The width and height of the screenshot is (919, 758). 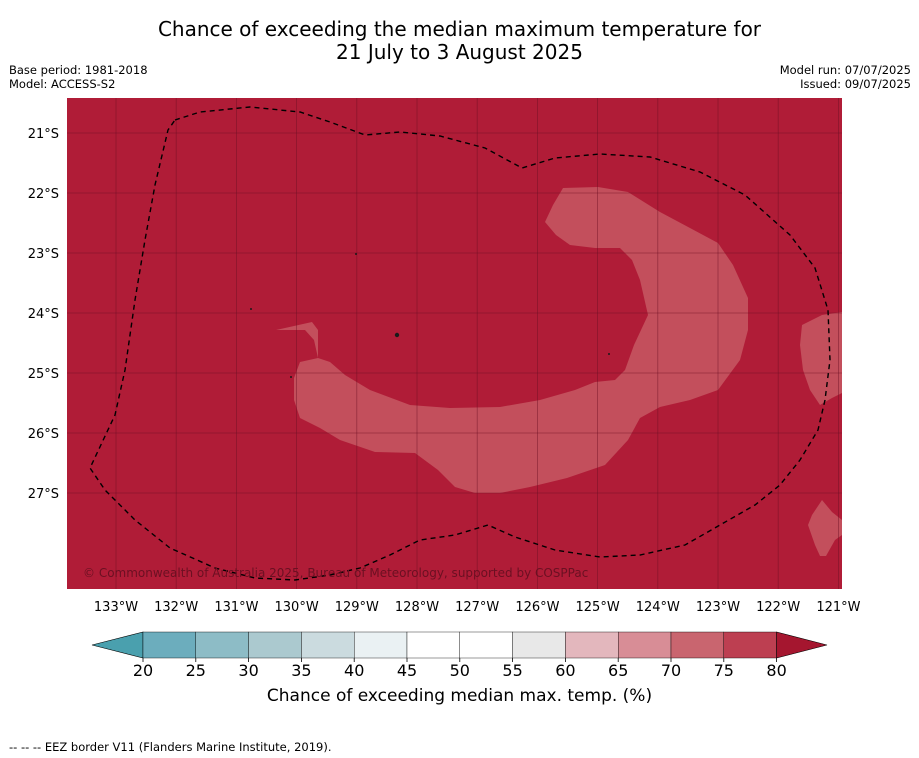 I want to click on colorbar-tick-label: 20, so click(x=143, y=670).